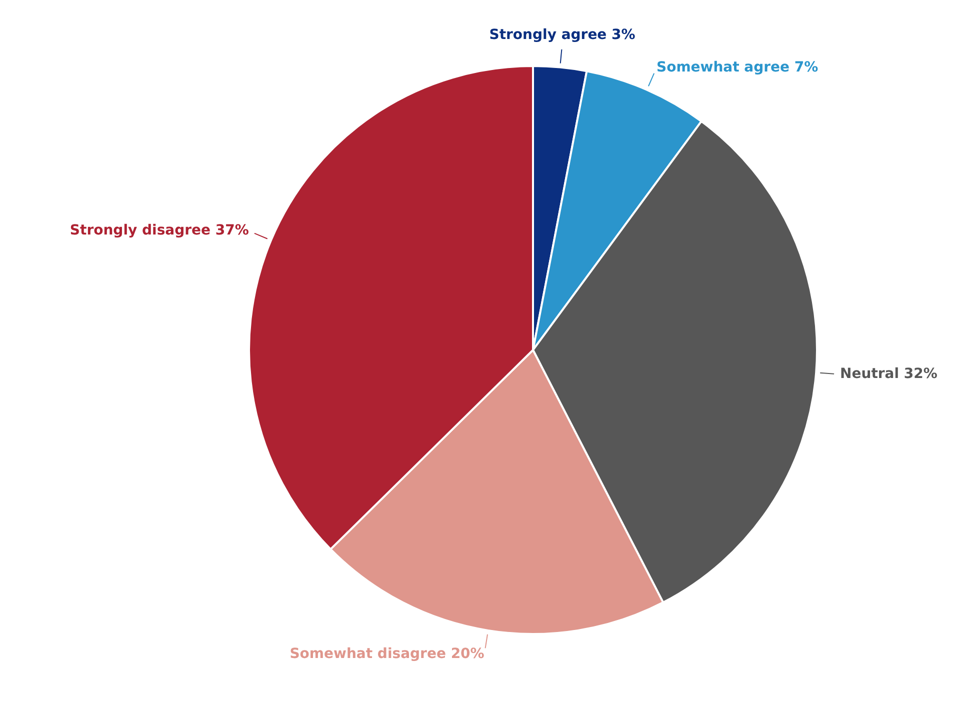  Describe the element at coordinates (387, 654) in the screenshot. I see `slice-label: Somewhat disagree 20%` at that location.